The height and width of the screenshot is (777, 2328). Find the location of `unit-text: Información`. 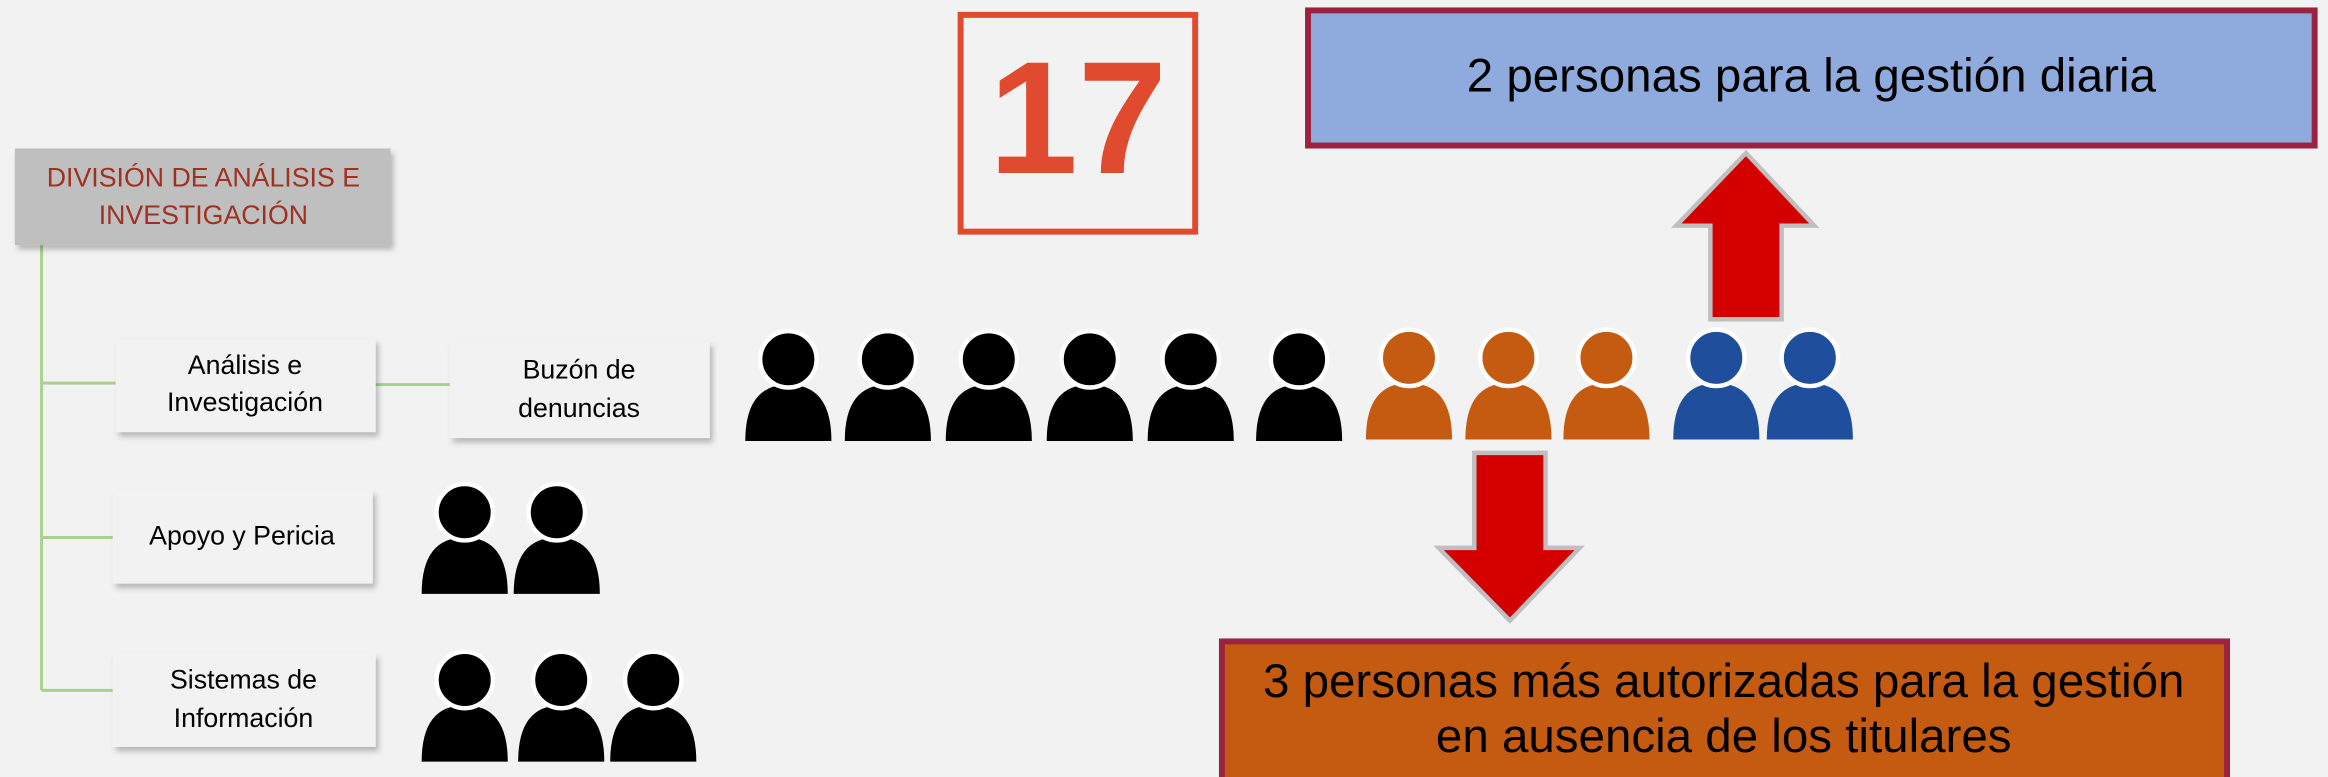

unit-text: Información is located at coordinates (244, 718).